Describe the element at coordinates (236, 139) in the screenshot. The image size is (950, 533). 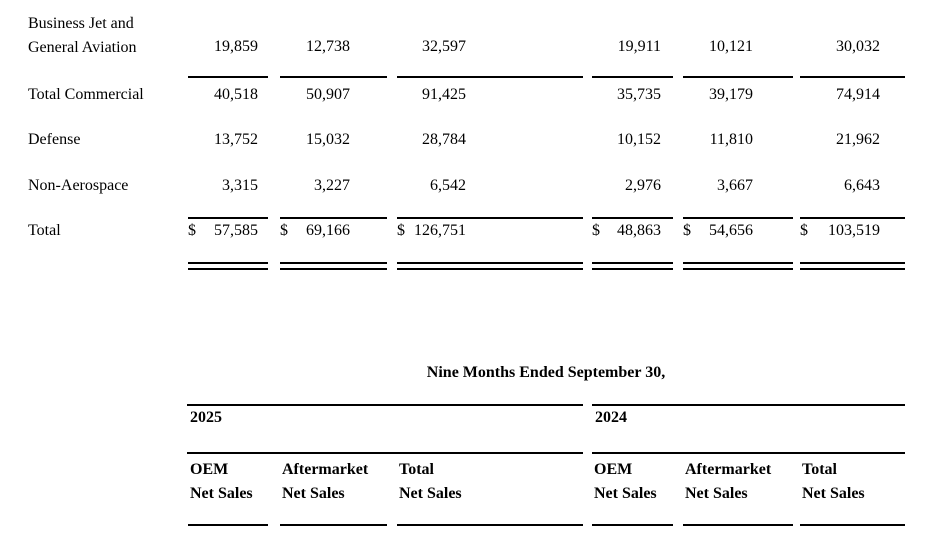
I see `cell-value: 13,752` at that location.